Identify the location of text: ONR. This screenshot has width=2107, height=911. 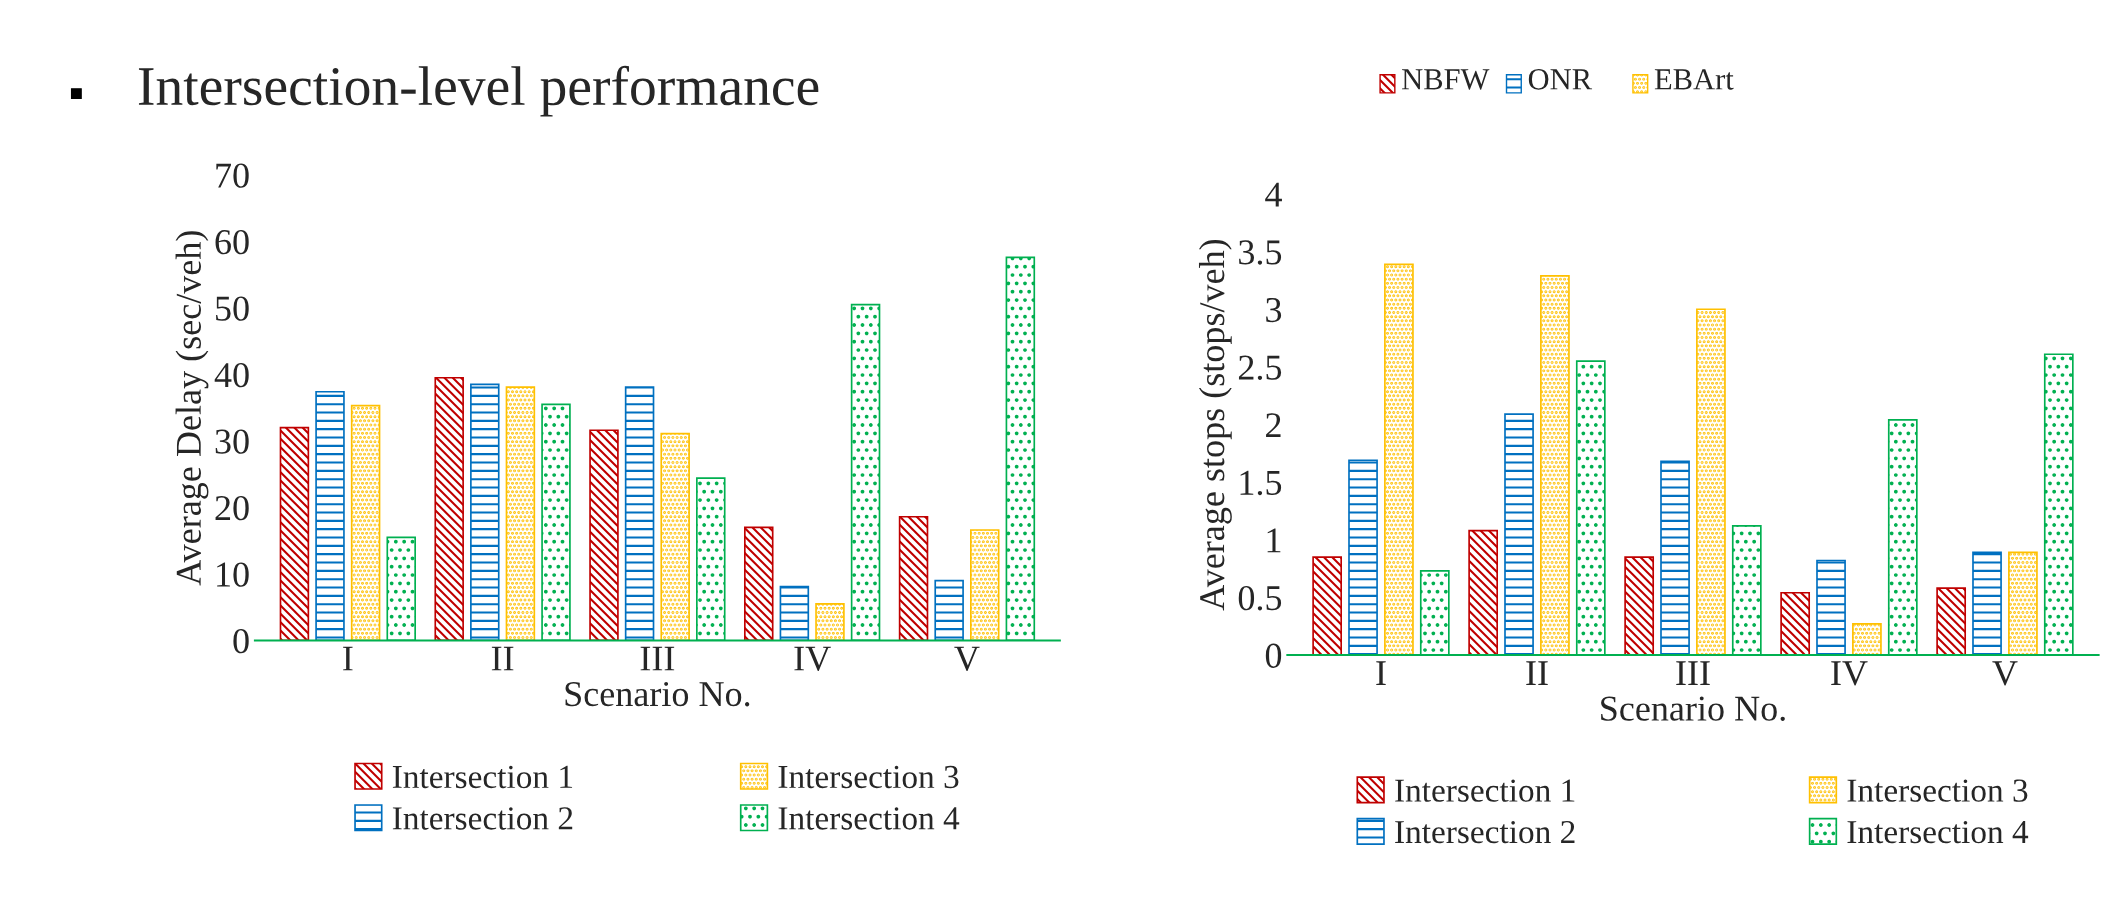
(1560, 79).